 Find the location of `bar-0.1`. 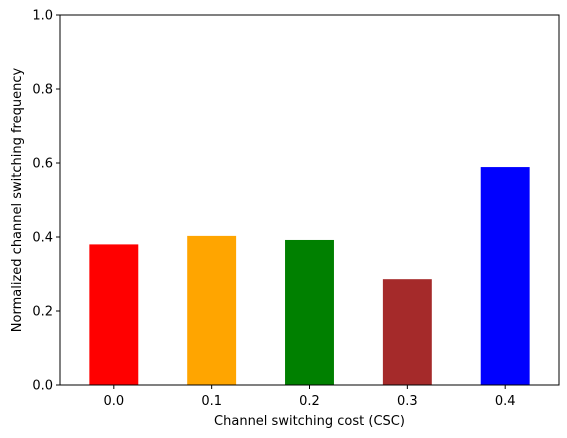

bar-0.1 is located at coordinates (212, 310).